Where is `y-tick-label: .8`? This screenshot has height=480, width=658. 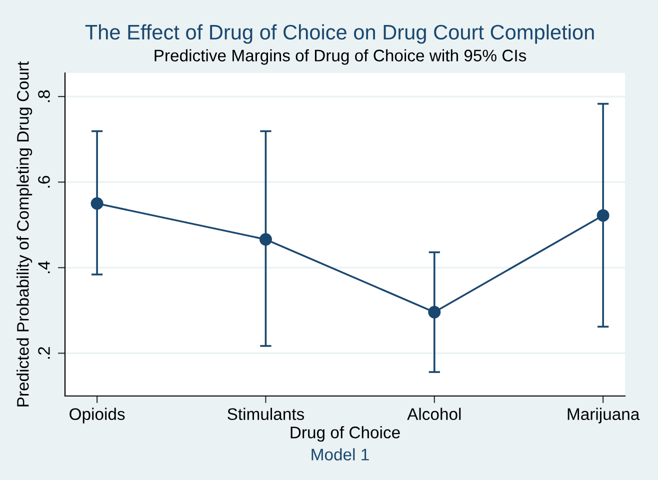
y-tick-label: .8 is located at coordinates (44, 96).